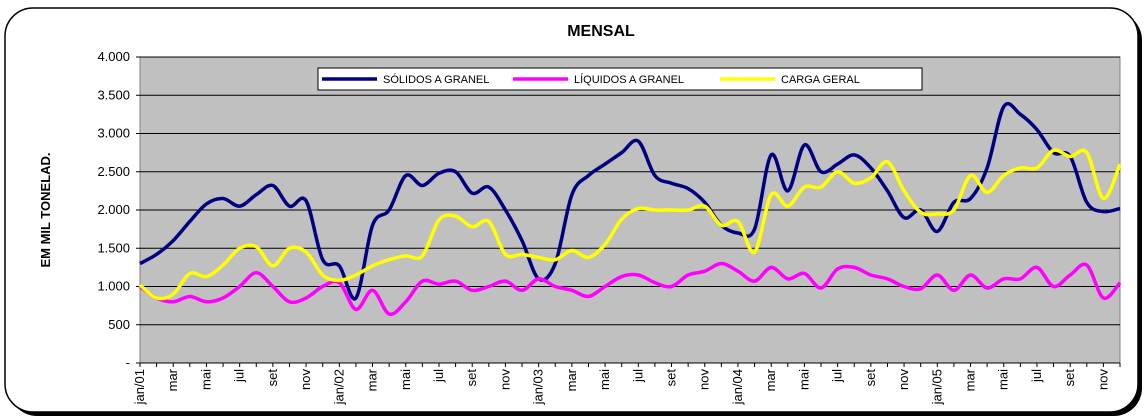 This screenshot has height=419, width=1145. What do you see at coordinates (113, 286) in the screenshot?
I see `y-tick-label: 1.000` at bounding box center [113, 286].